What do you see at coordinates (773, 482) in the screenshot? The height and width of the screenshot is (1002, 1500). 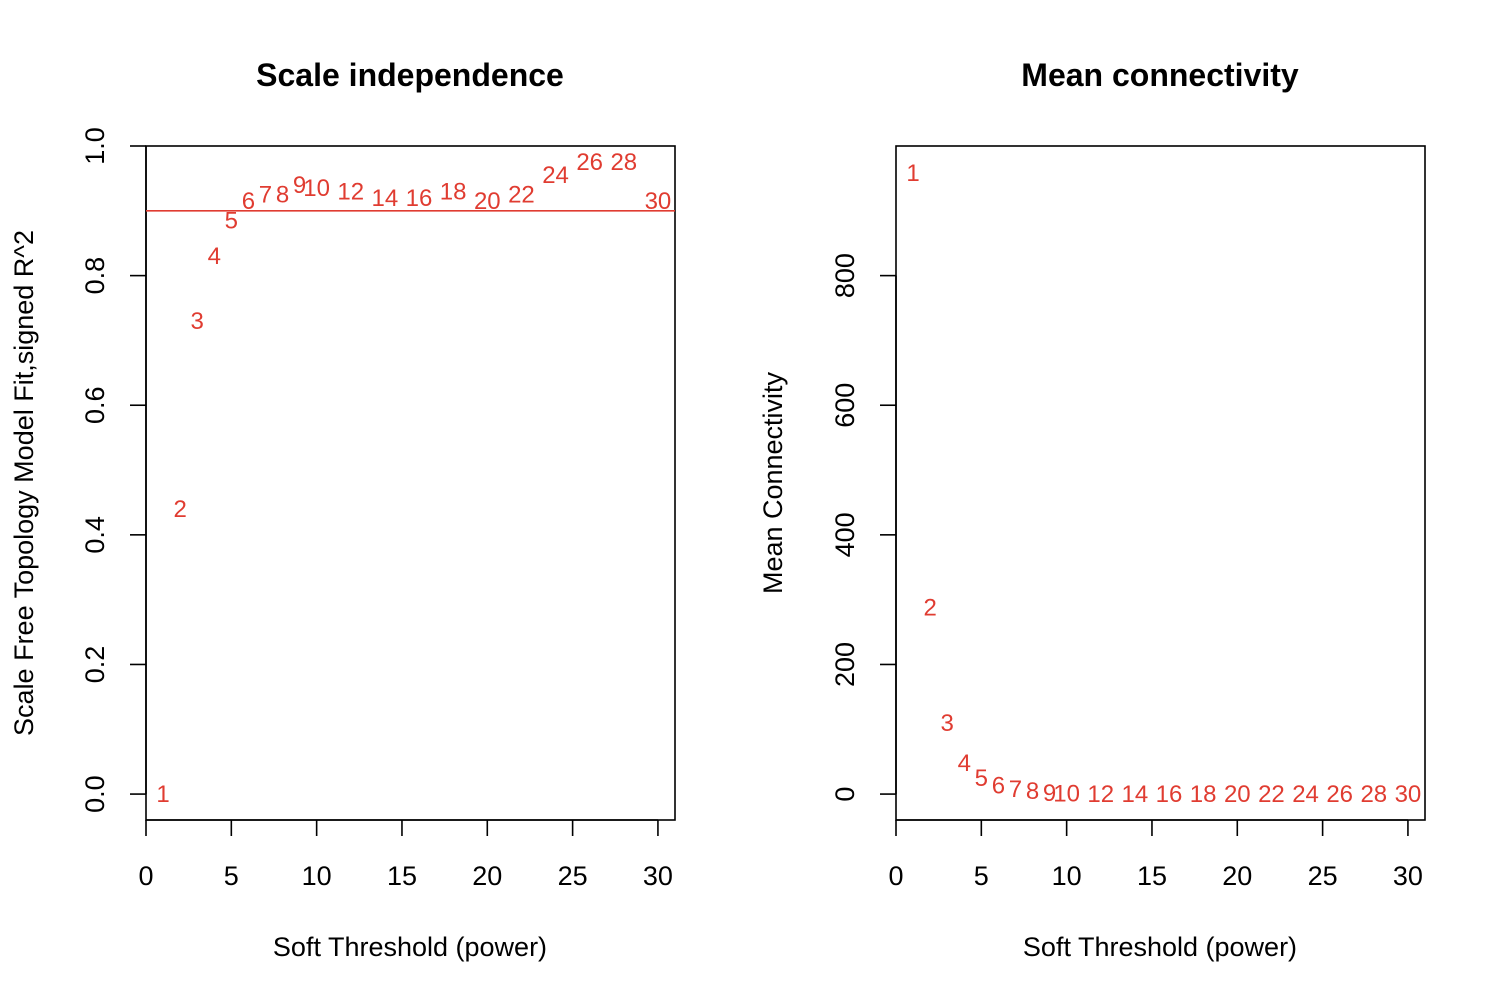 I see `y-axis-label: Mean Connectivity` at bounding box center [773, 482].